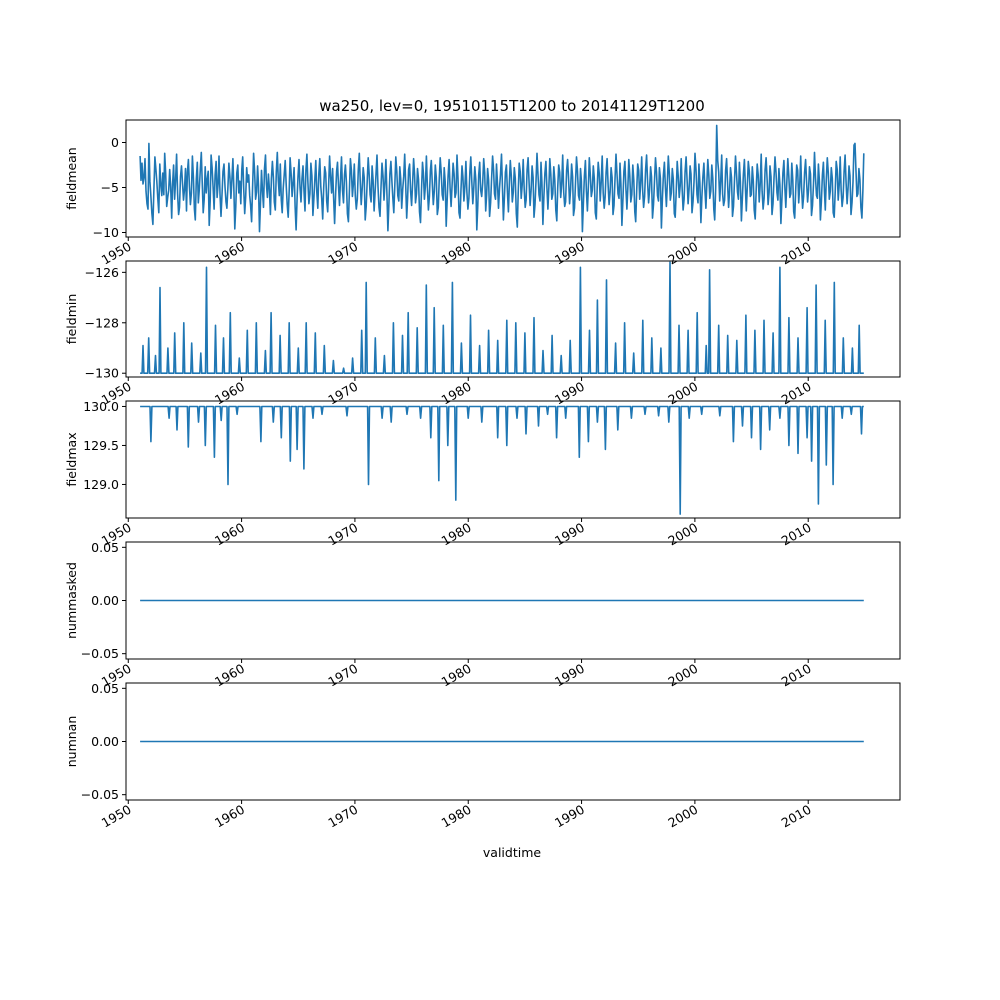 The width and height of the screenshot is (1000, 1000). What do you see at coordinates (71, 600) in the screenshot?
I see `y-axis-label: nummasked` at bounding box center [71, 600].